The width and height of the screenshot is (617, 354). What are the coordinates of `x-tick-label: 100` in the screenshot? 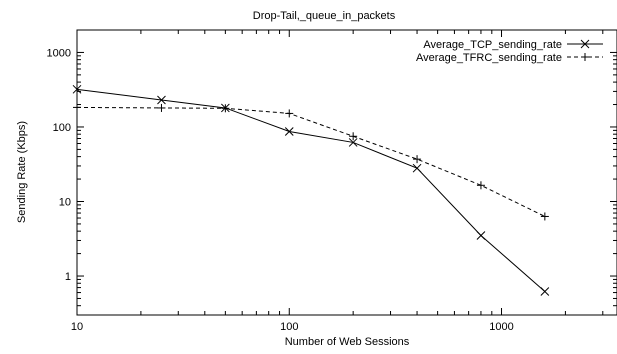 It's located at (289, 327).